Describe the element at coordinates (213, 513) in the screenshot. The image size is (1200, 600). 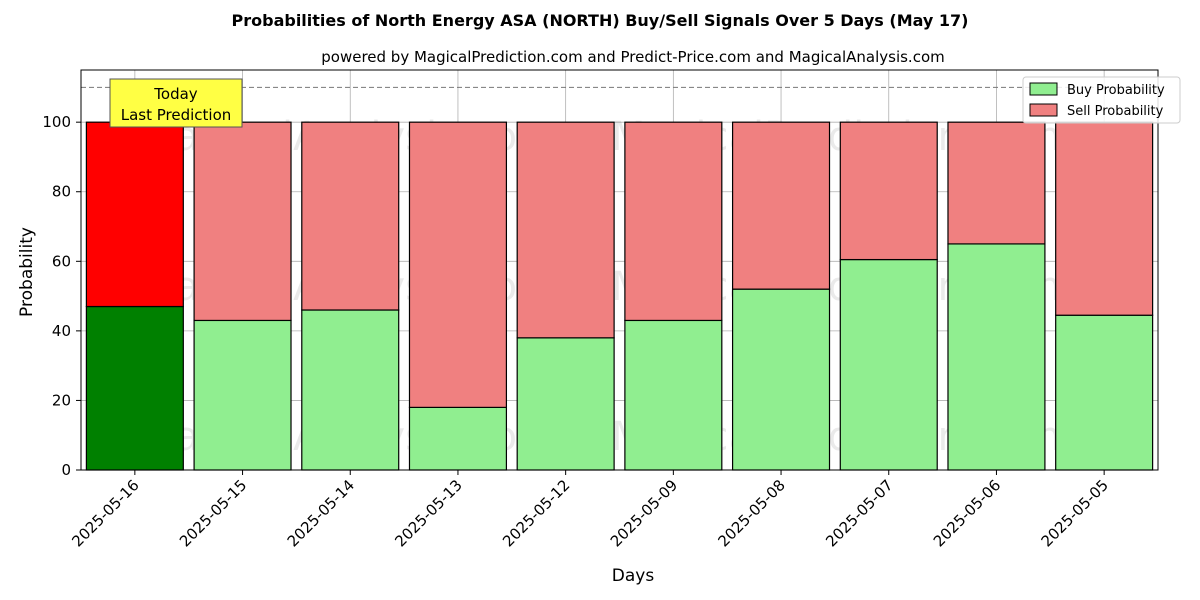
I see `x-tick-label: 2025-05-15` at that location.